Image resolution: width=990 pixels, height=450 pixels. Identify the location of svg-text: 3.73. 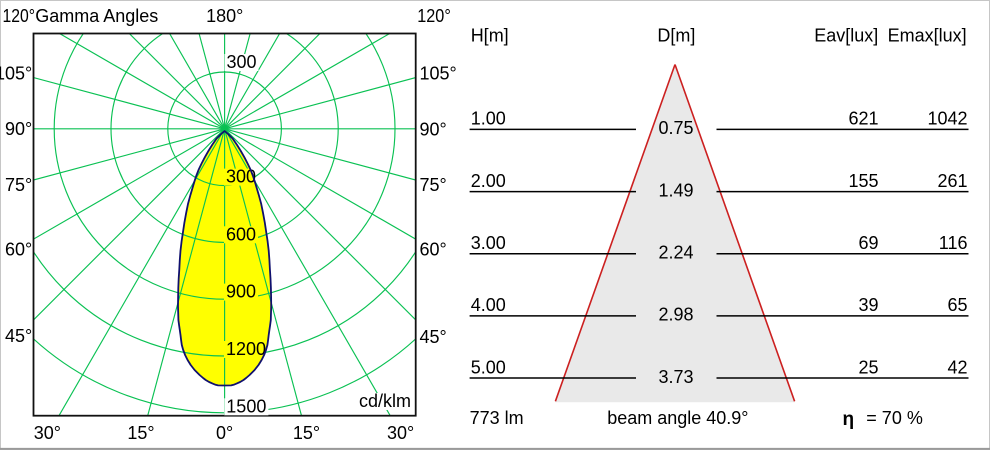
(675, 377).